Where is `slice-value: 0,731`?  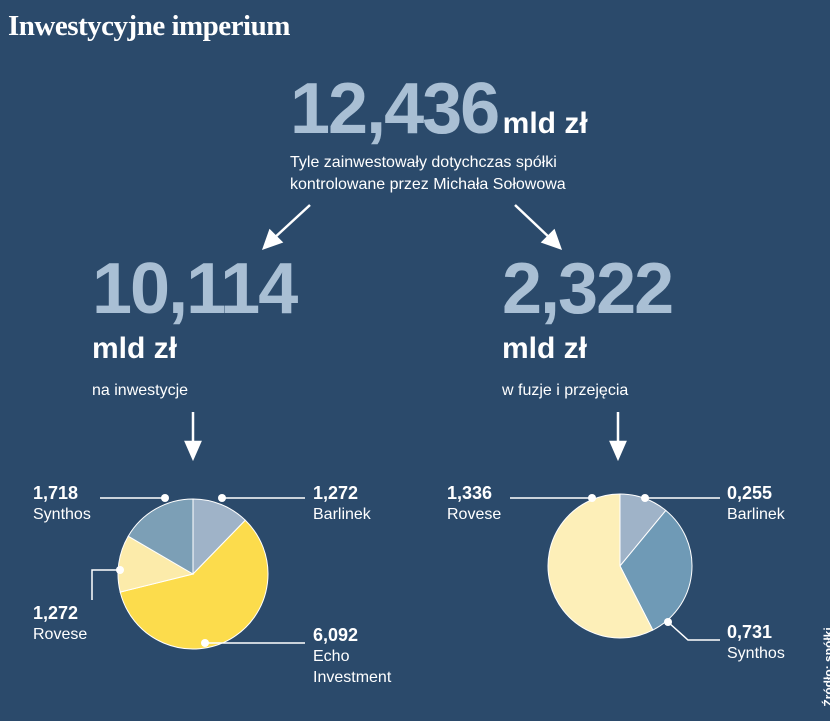 slice-value: 0,731 is located at coordinates (750, 632).